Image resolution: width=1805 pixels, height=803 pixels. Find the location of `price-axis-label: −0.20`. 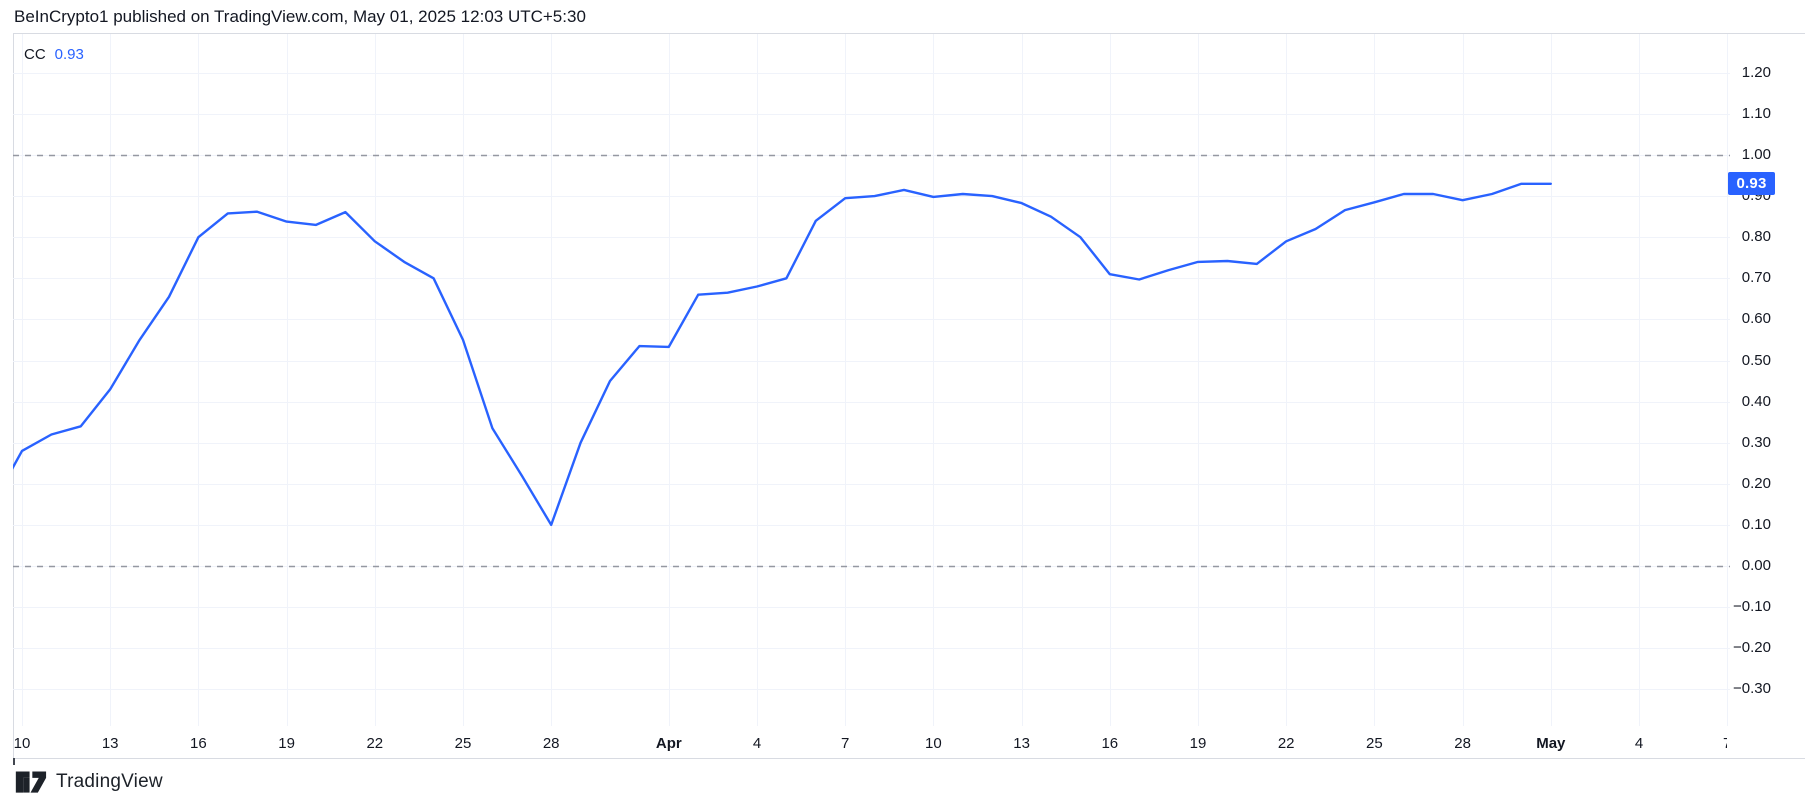

price-axis-label: −0.20 is located at coordinates (1752, 648).